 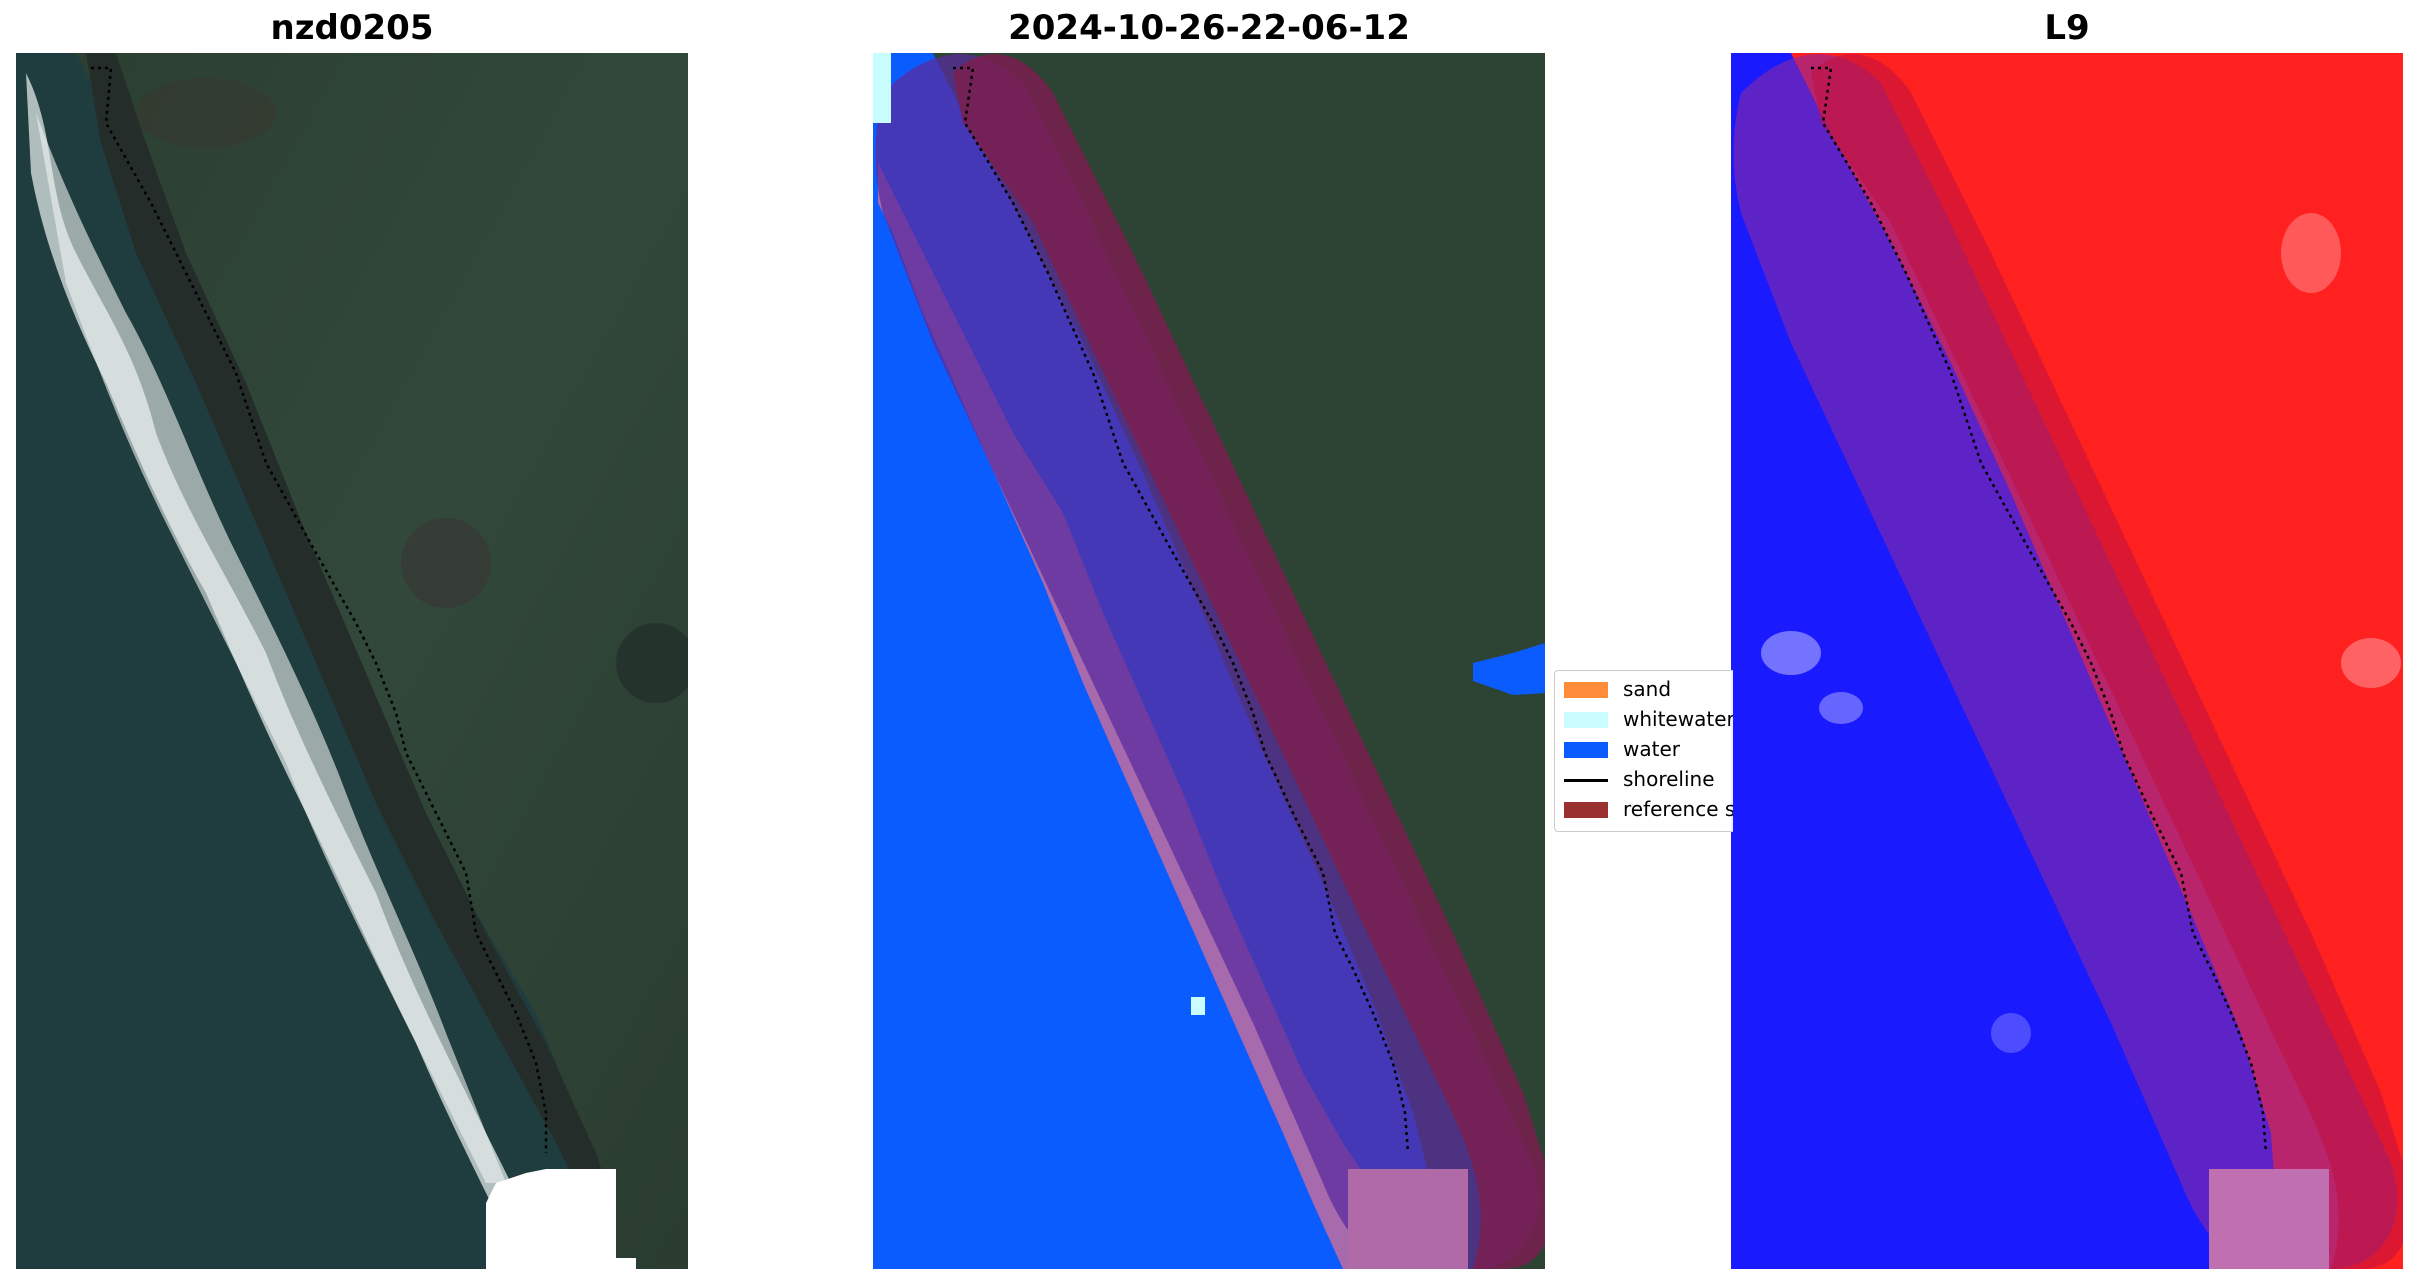 I want to click on legend-item-shoreline: shoreline, so click(x=1644, y=779).